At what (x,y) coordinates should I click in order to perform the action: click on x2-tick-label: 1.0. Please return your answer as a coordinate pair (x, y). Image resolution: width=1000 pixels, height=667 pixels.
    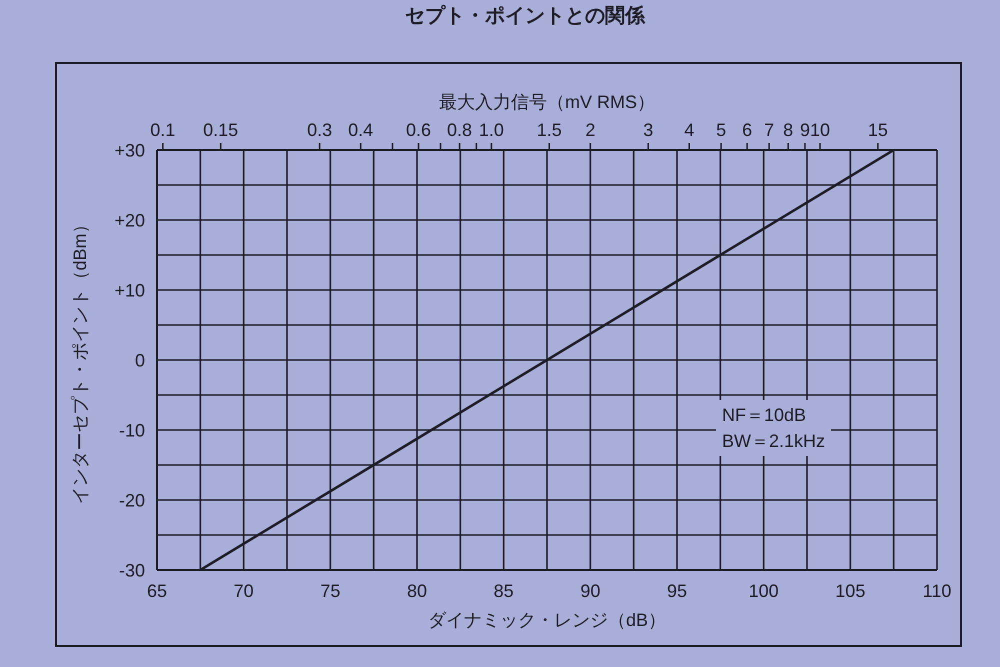
    Looking at the image, I should click on (491, 130).